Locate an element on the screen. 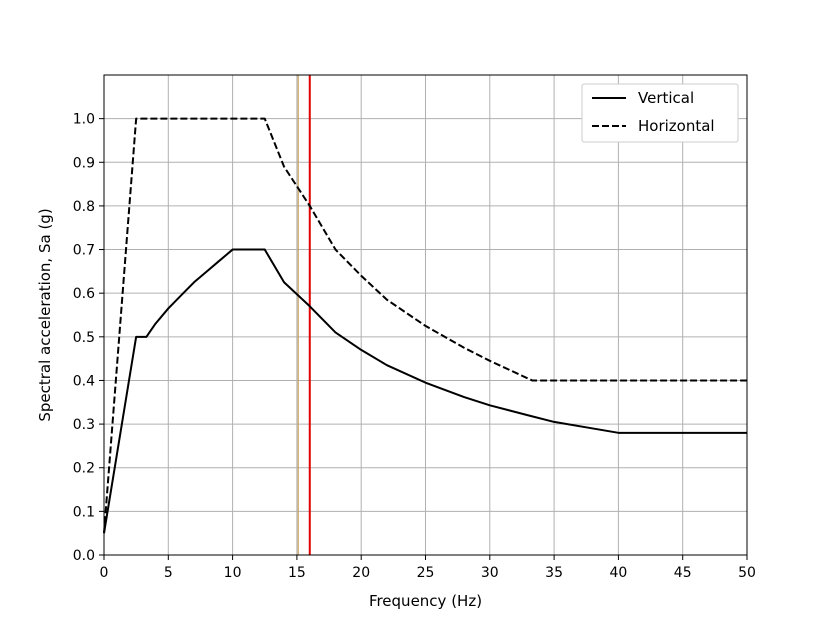 The width and height of the screenshot is (830, 623). y-tick-label: 0.0 is located at coordinates (84, 556).